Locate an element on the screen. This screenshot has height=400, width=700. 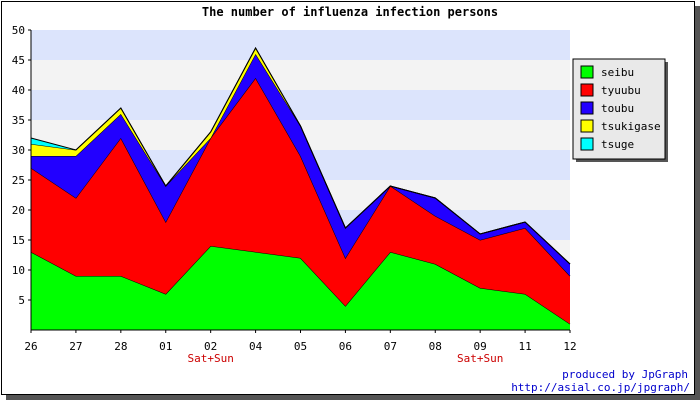
y-tick-label: 10 is located at coordinates (18, 270).